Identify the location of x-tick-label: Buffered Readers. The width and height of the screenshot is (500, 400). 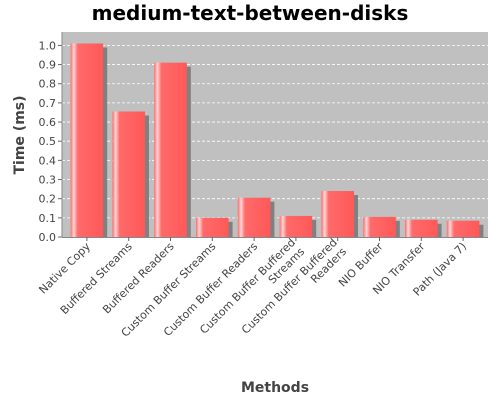
(138, 278).